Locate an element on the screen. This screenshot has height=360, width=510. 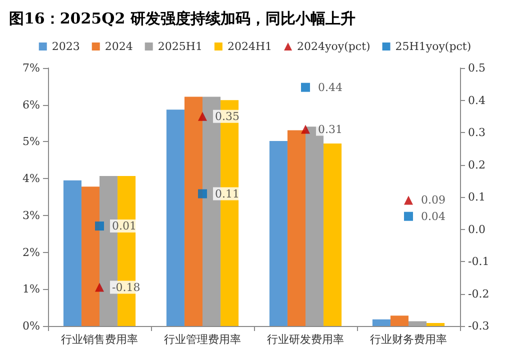
legend-label: 2025H1 is located at coordinates (180, 46).